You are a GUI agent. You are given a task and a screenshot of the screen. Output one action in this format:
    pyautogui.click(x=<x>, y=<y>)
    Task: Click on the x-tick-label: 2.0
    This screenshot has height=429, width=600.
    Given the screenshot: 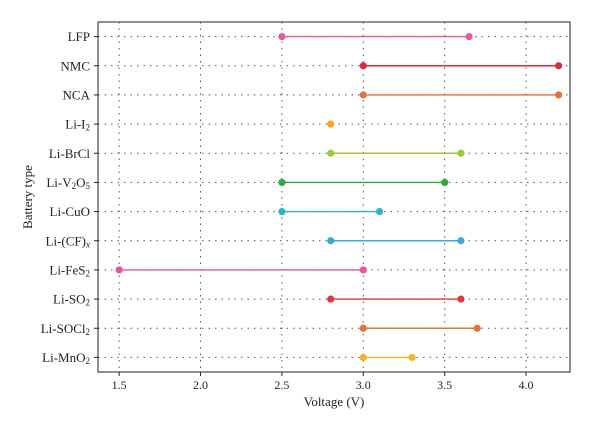 What is the action you would take?
    pyautogui.click(x=200, y=385)
    